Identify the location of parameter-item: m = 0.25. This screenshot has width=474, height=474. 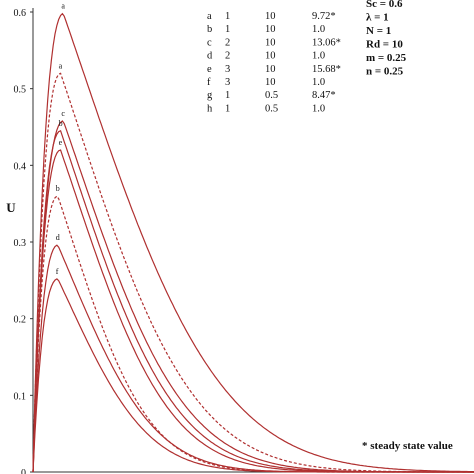
(386, 58).